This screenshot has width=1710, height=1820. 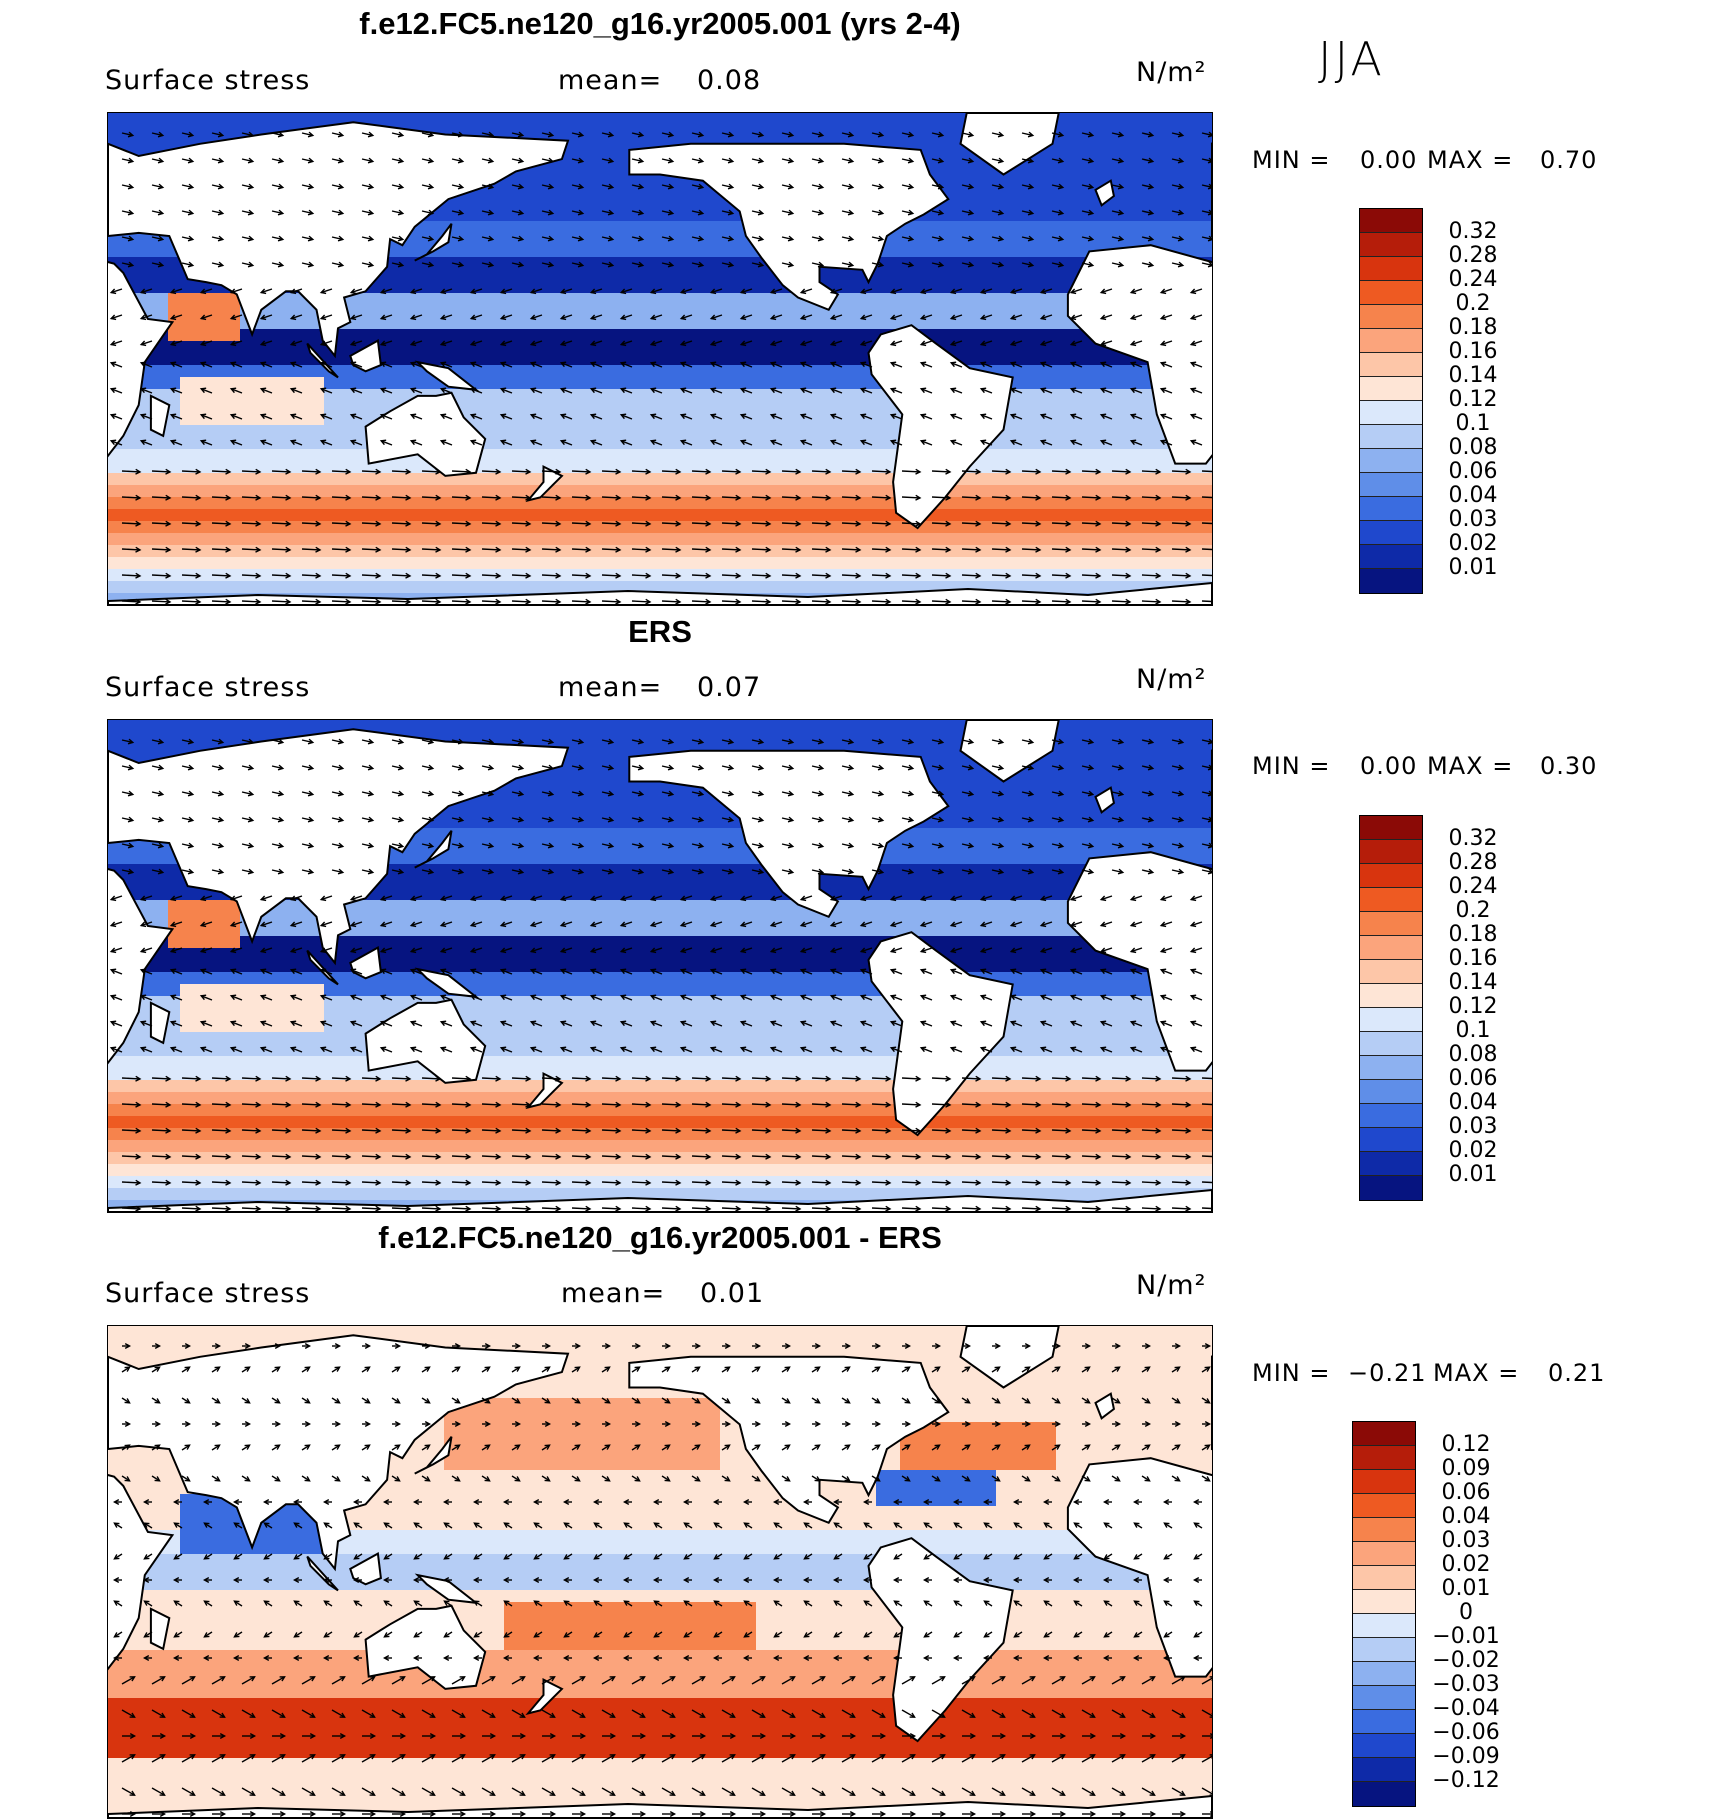 What do you see at coordinates (1391, 485) in the screenshot?
I see `colorbar-segment` at bounding box center [1391, 485].